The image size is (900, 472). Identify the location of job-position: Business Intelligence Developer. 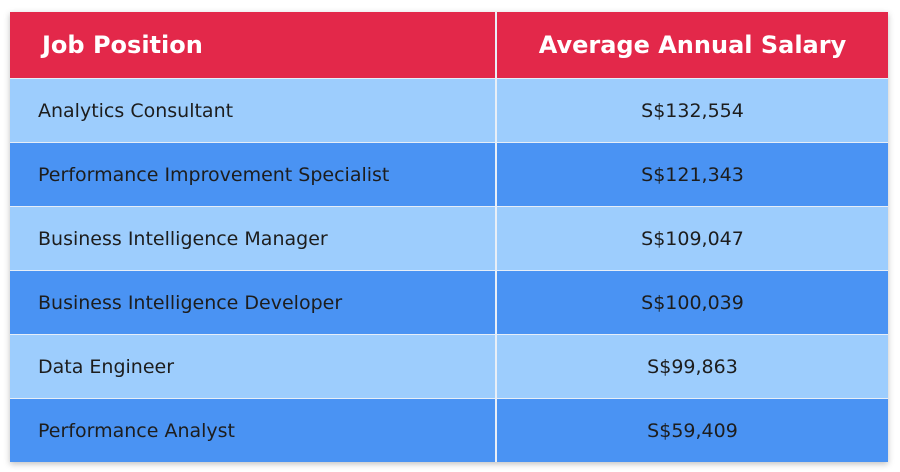
(253, 302).